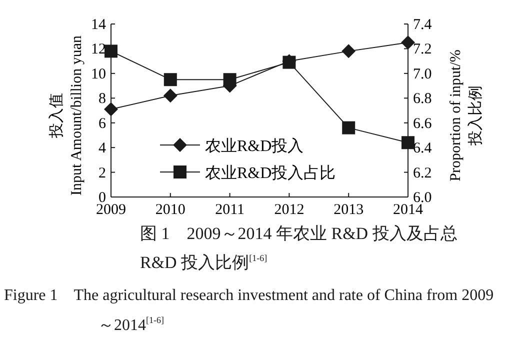  Describe the element at coordinates (111, 210) in the screenshot. I see `x-tick-label: 2009` at that location.